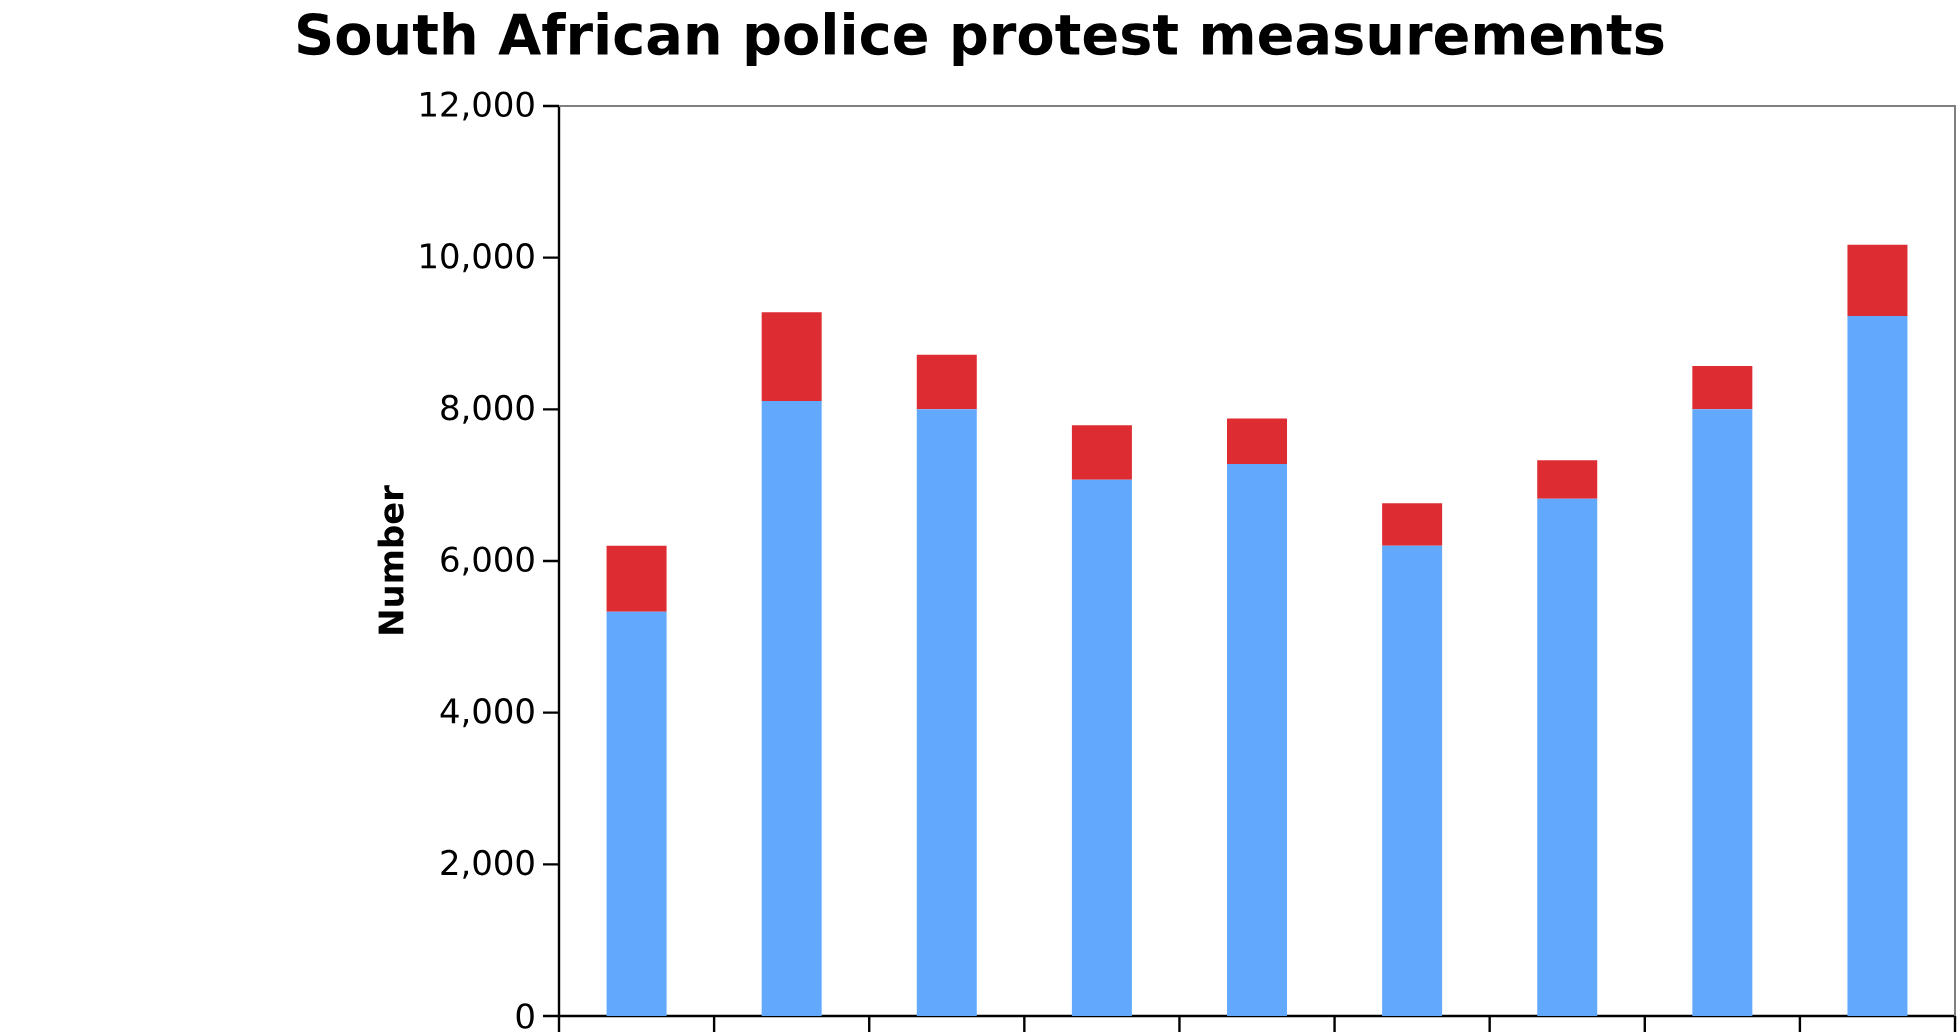 The image size is (1960, 1033). What do you see at coordinates (390, 559) in the screenshot?
I see `y-axis-title: Number` at bounding box center [390, 559].